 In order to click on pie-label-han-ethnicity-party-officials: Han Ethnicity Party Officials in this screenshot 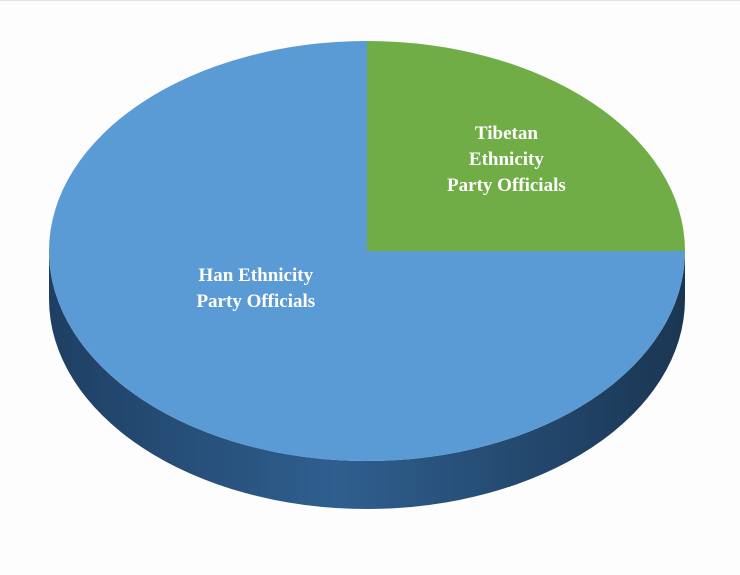, I will do `click(255, 288)`.